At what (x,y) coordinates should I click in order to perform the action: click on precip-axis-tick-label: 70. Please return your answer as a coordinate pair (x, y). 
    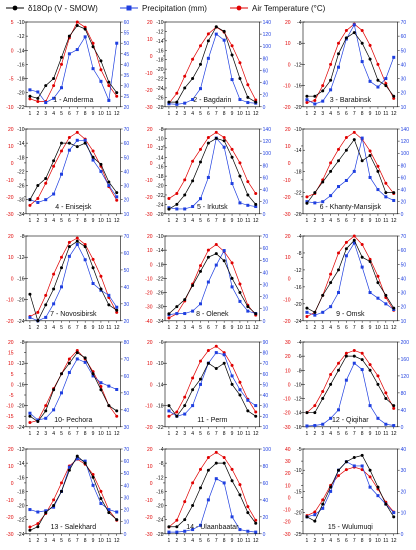
    Looking at the image, I should click on (127, 360).